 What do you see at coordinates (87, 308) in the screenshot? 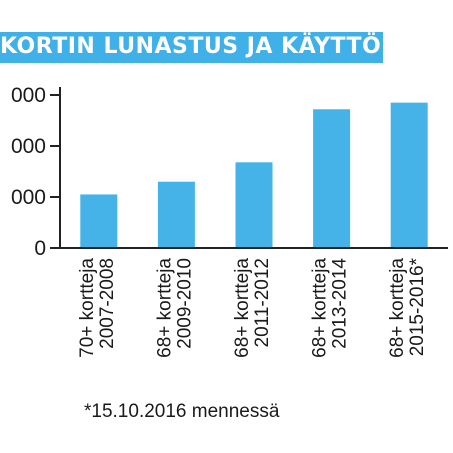
I see `x-tick-label-line: 70+ kortteja` at bounding box center [87, 308].